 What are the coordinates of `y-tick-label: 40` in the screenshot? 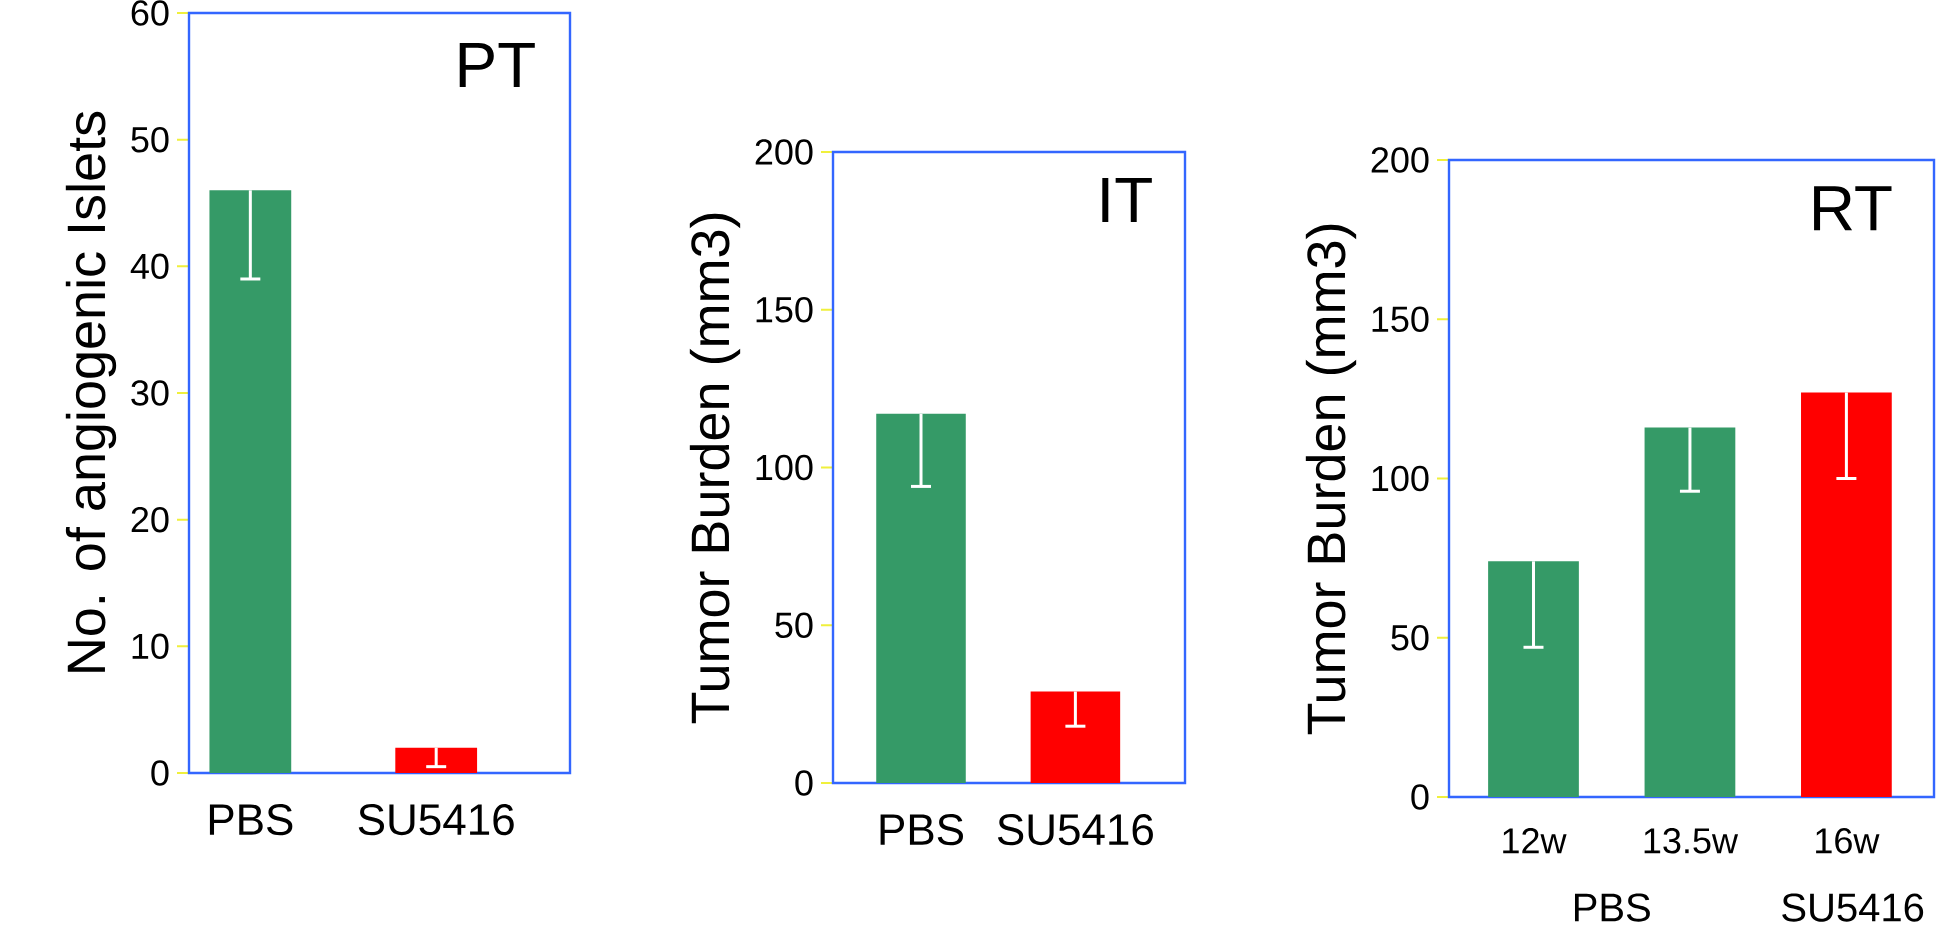 It's located at (149, 266).